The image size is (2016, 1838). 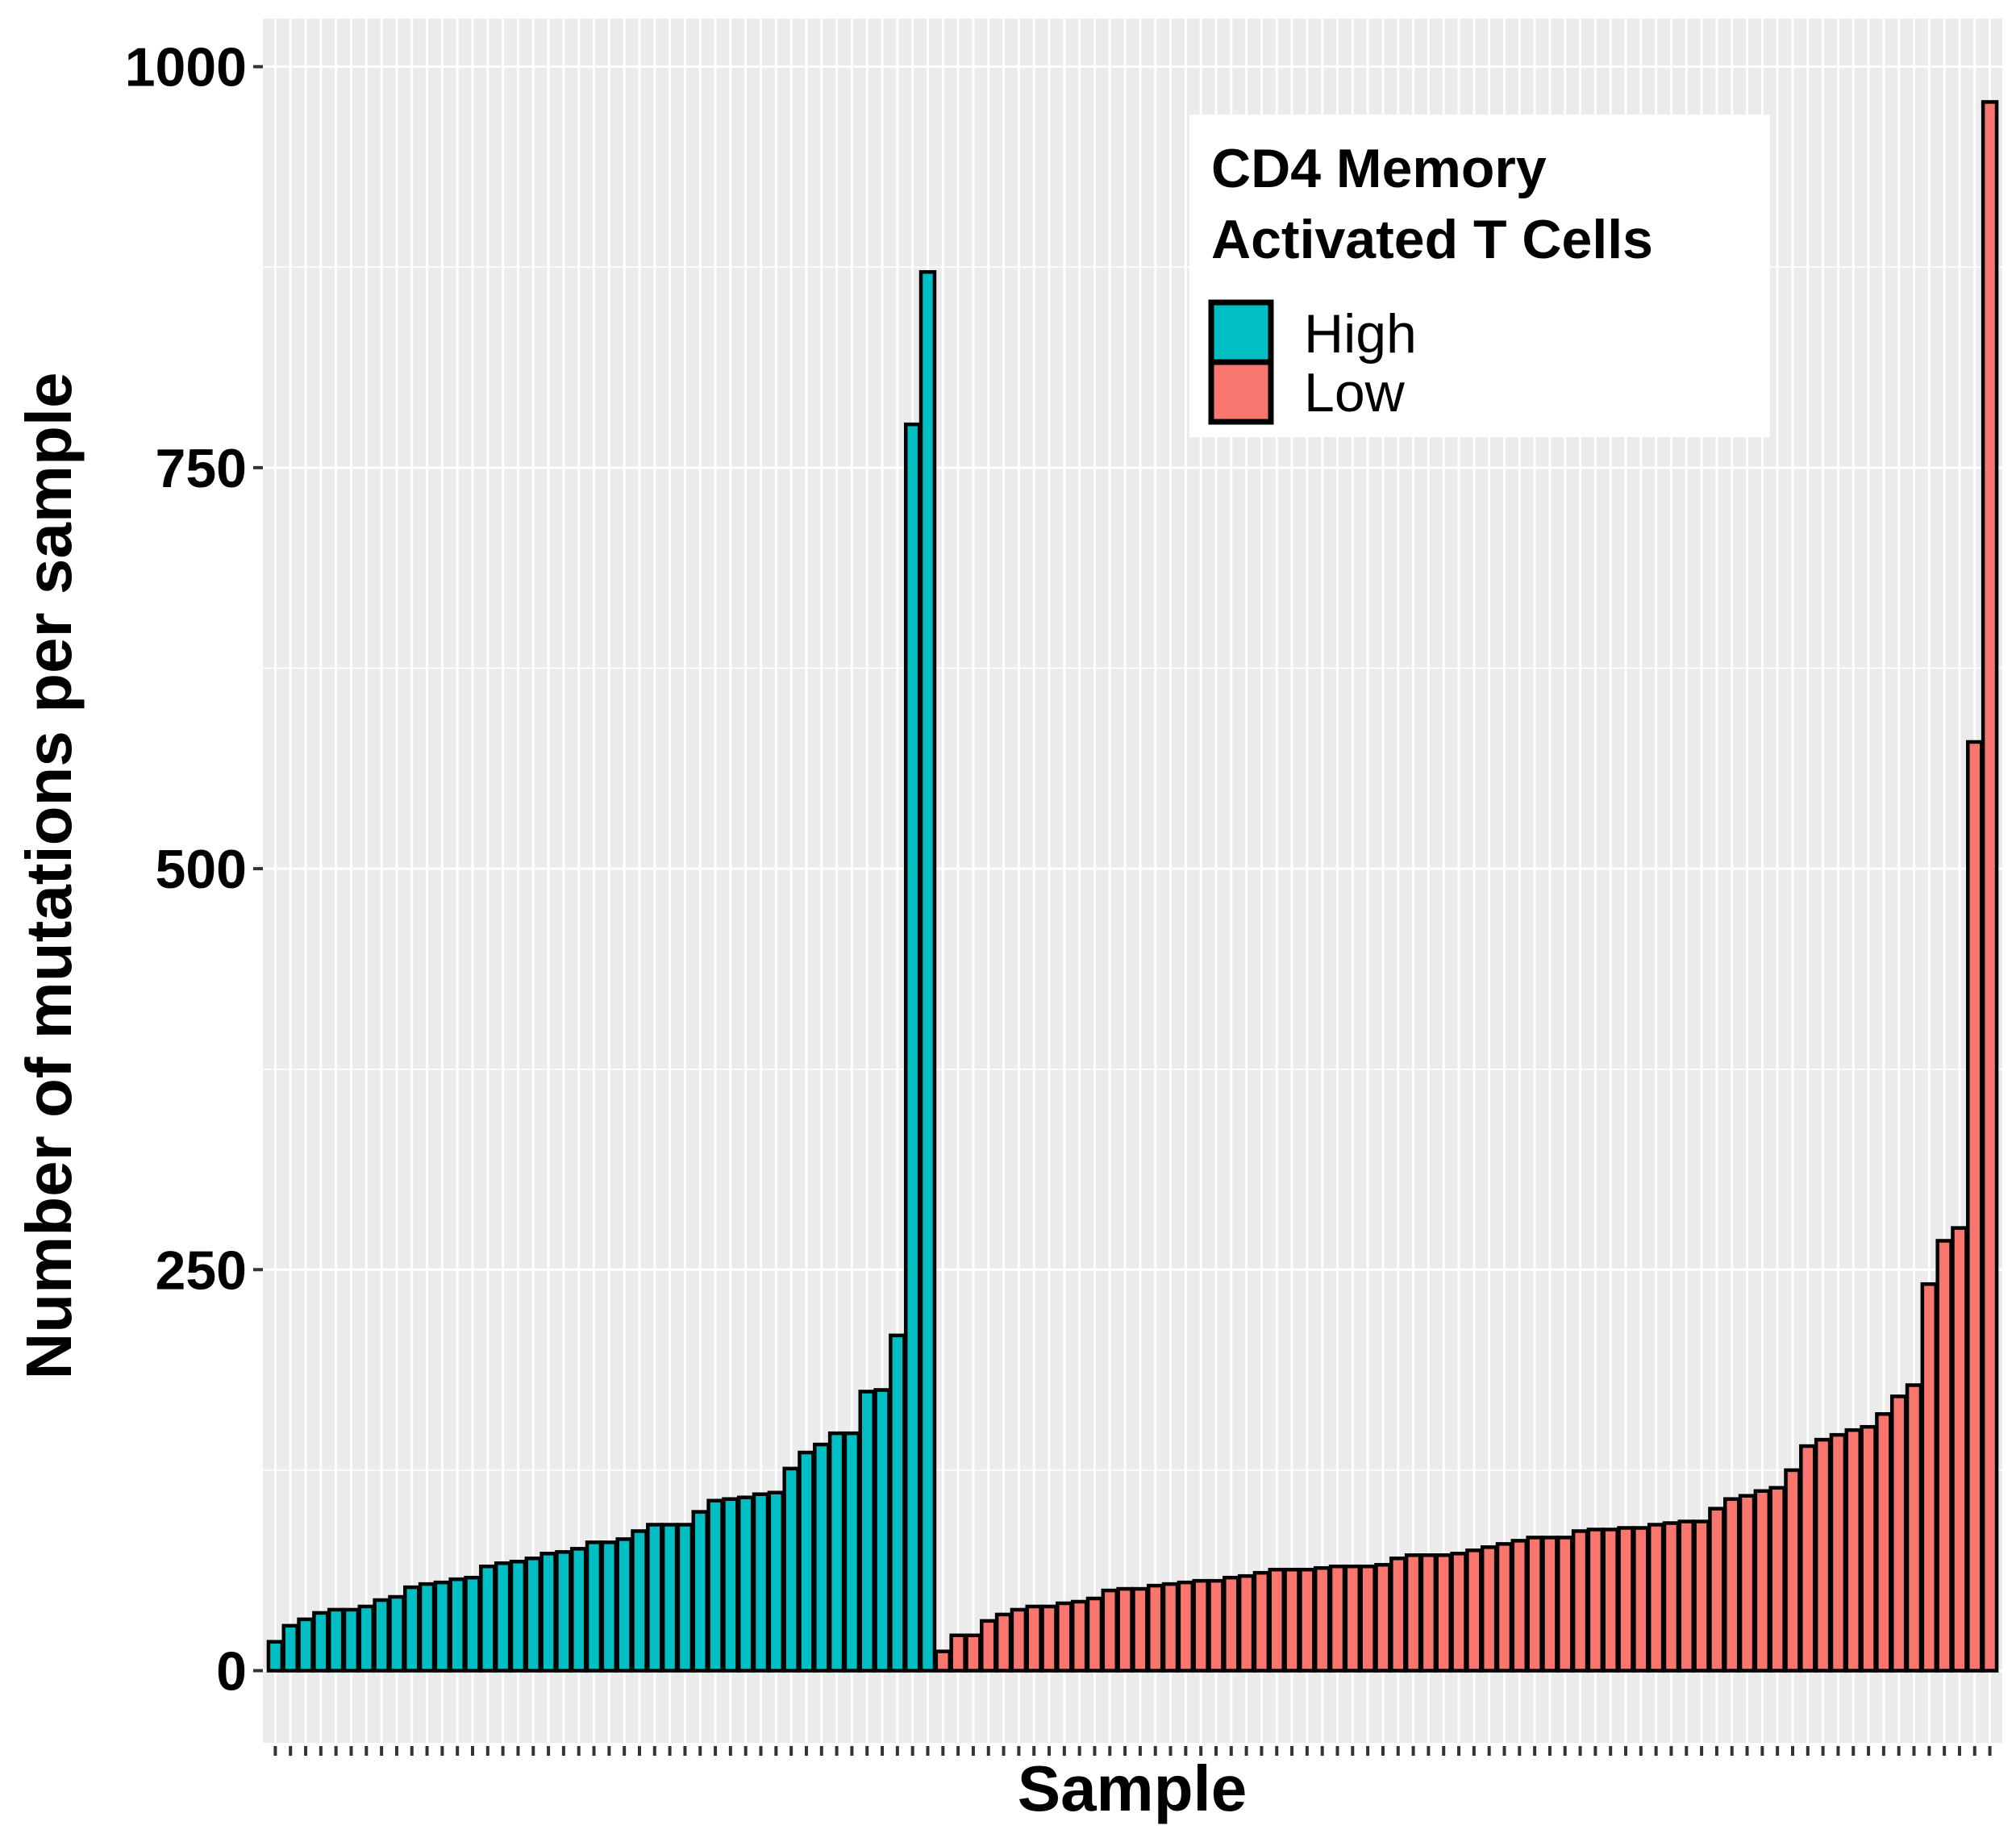 I want to click on y-axis: 0 250 500 750 1000, so click(x=194, y=870).